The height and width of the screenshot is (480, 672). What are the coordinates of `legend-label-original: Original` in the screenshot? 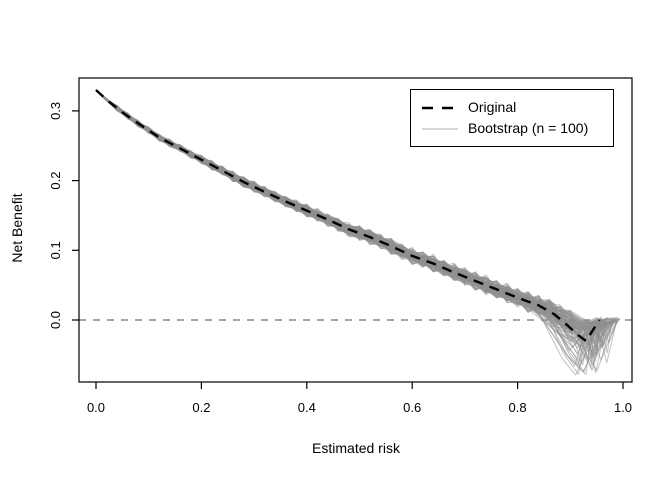 It's located at (492, 107).